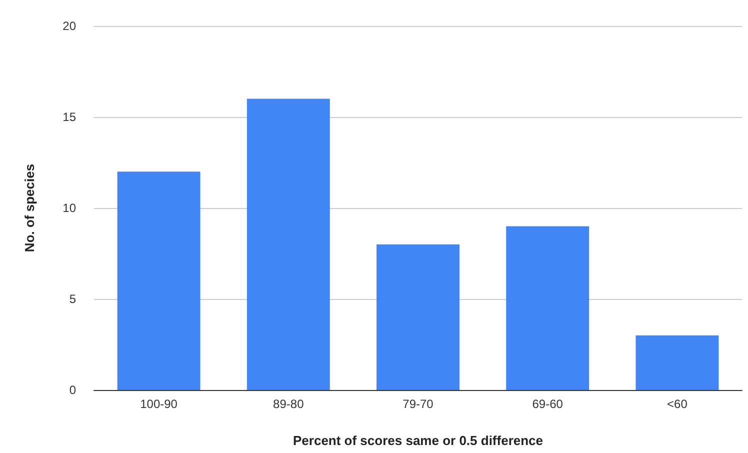 Image resolution: width=748 pixels, height=453 pixels. What do you see at coordinates (69, 26) in the screenshot?
I see `y-tick-label: 20` at bounding box center [69, 26].